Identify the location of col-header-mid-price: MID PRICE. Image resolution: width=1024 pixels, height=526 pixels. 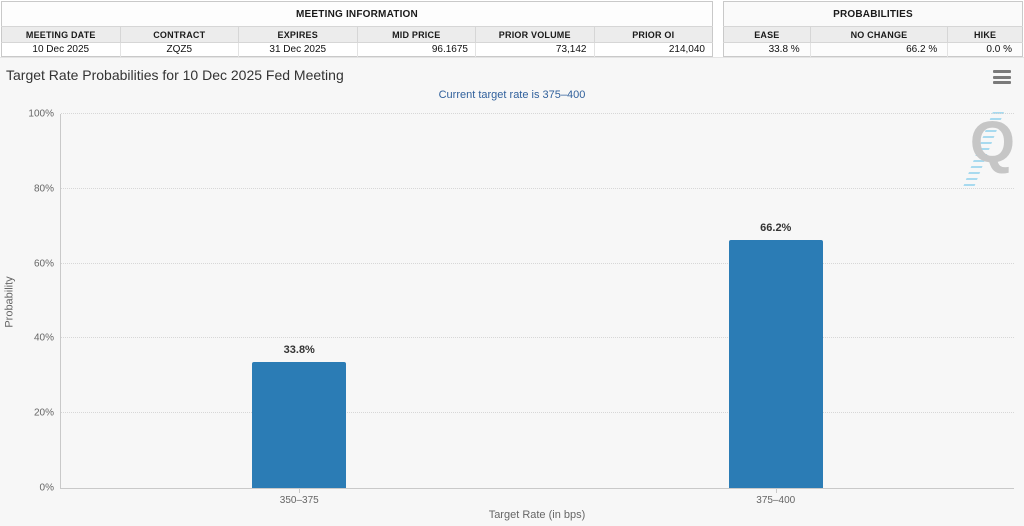
(416, 34).